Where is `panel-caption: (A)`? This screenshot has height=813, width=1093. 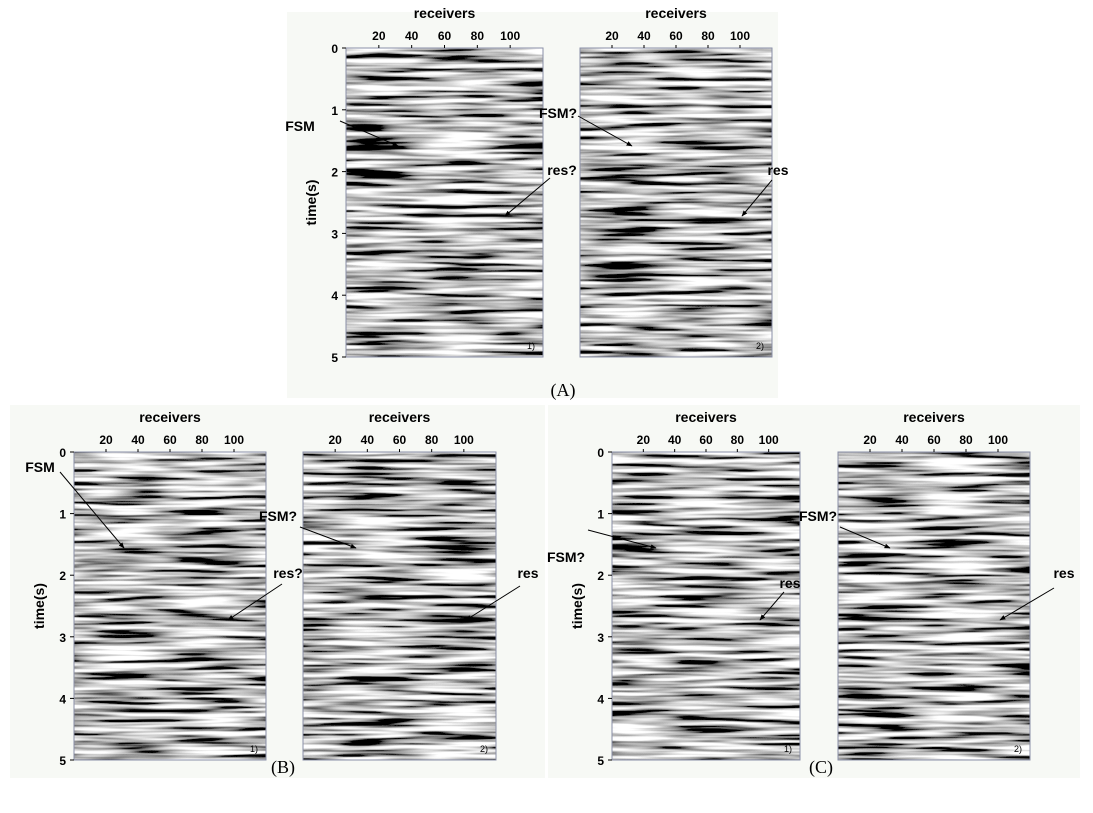 panel-caption: (A) is located at coordinates (563, 390).